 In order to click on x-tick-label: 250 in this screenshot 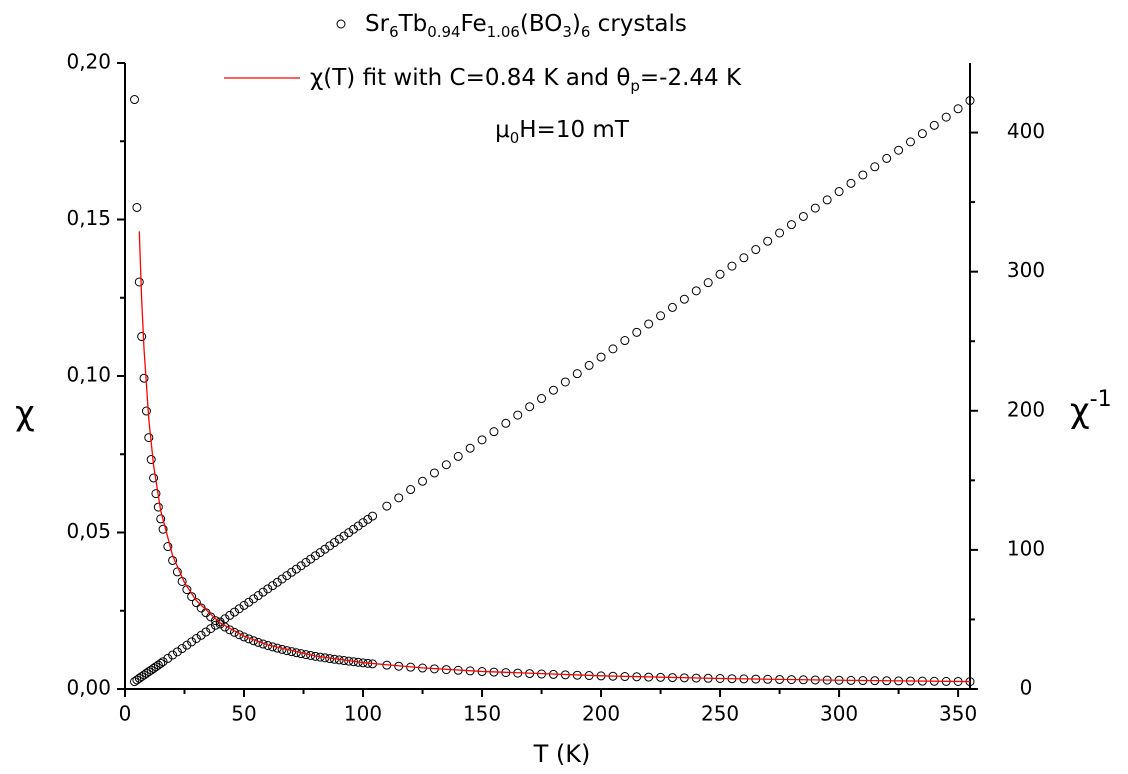, I will do `click(720, 714)`.